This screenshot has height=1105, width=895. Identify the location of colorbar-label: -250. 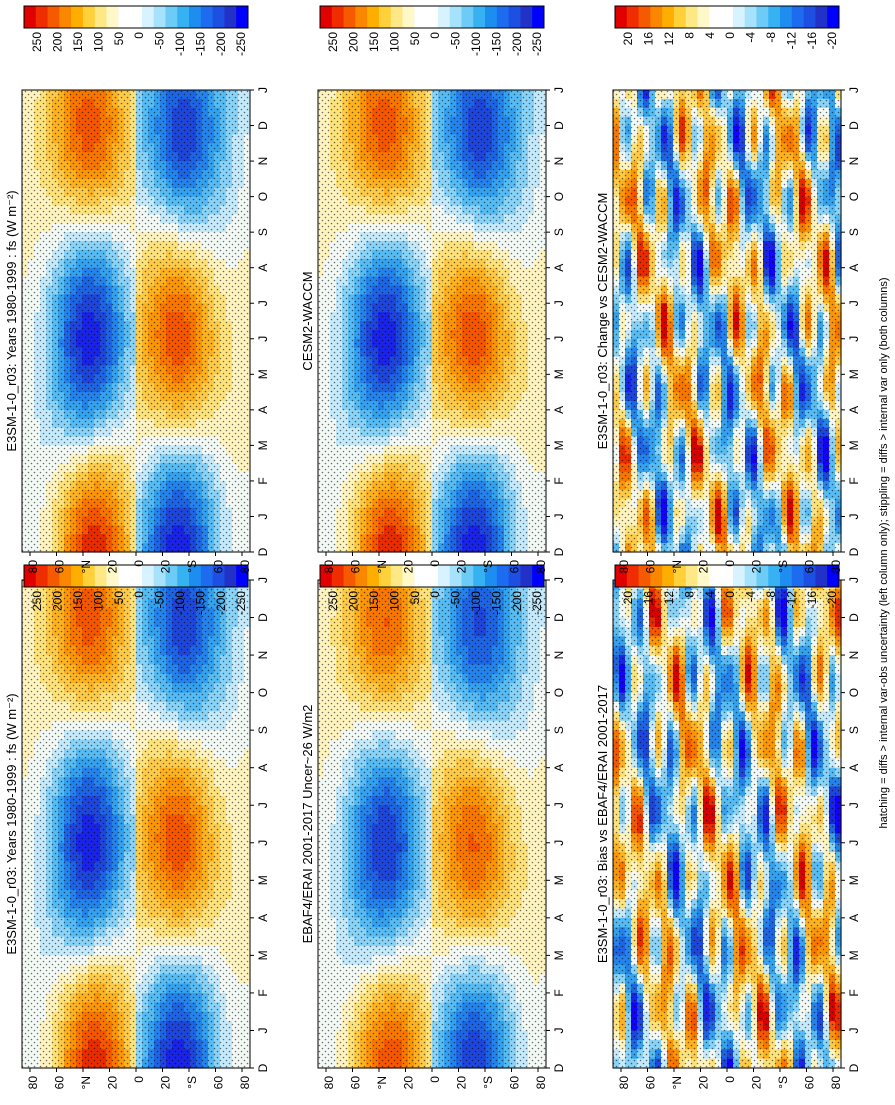
(537, 44).